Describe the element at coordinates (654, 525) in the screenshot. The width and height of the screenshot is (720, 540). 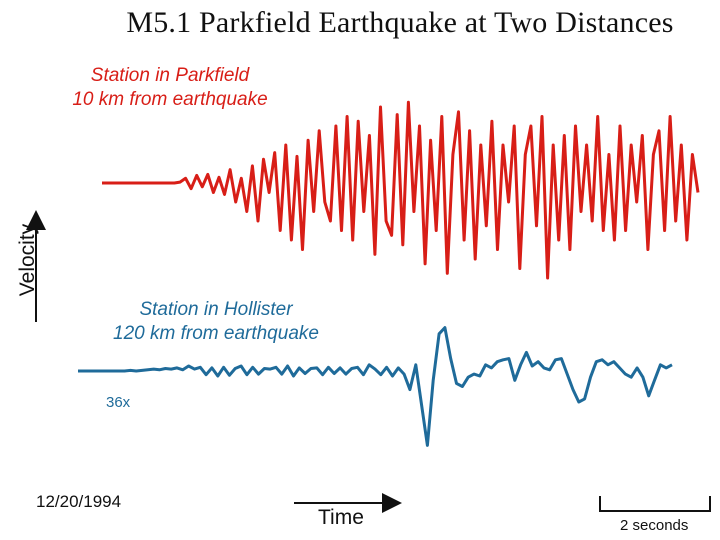
I see `scale-bar-label: 2 seconds` at that location.